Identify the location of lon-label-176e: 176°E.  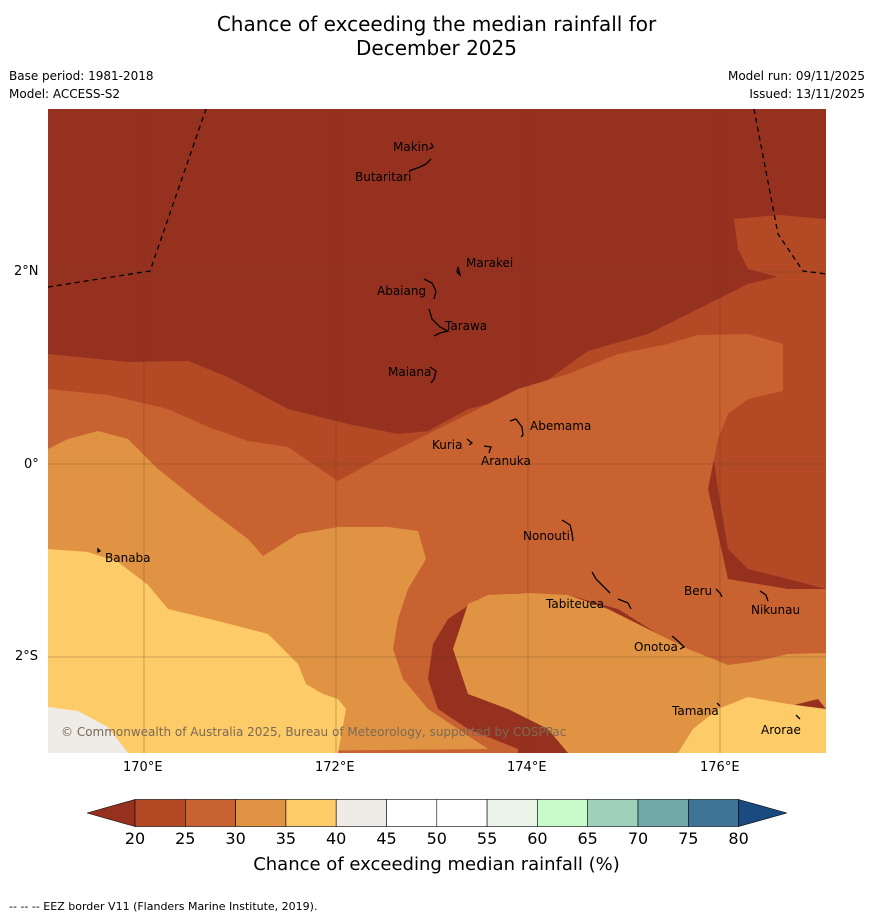
(720, 767).